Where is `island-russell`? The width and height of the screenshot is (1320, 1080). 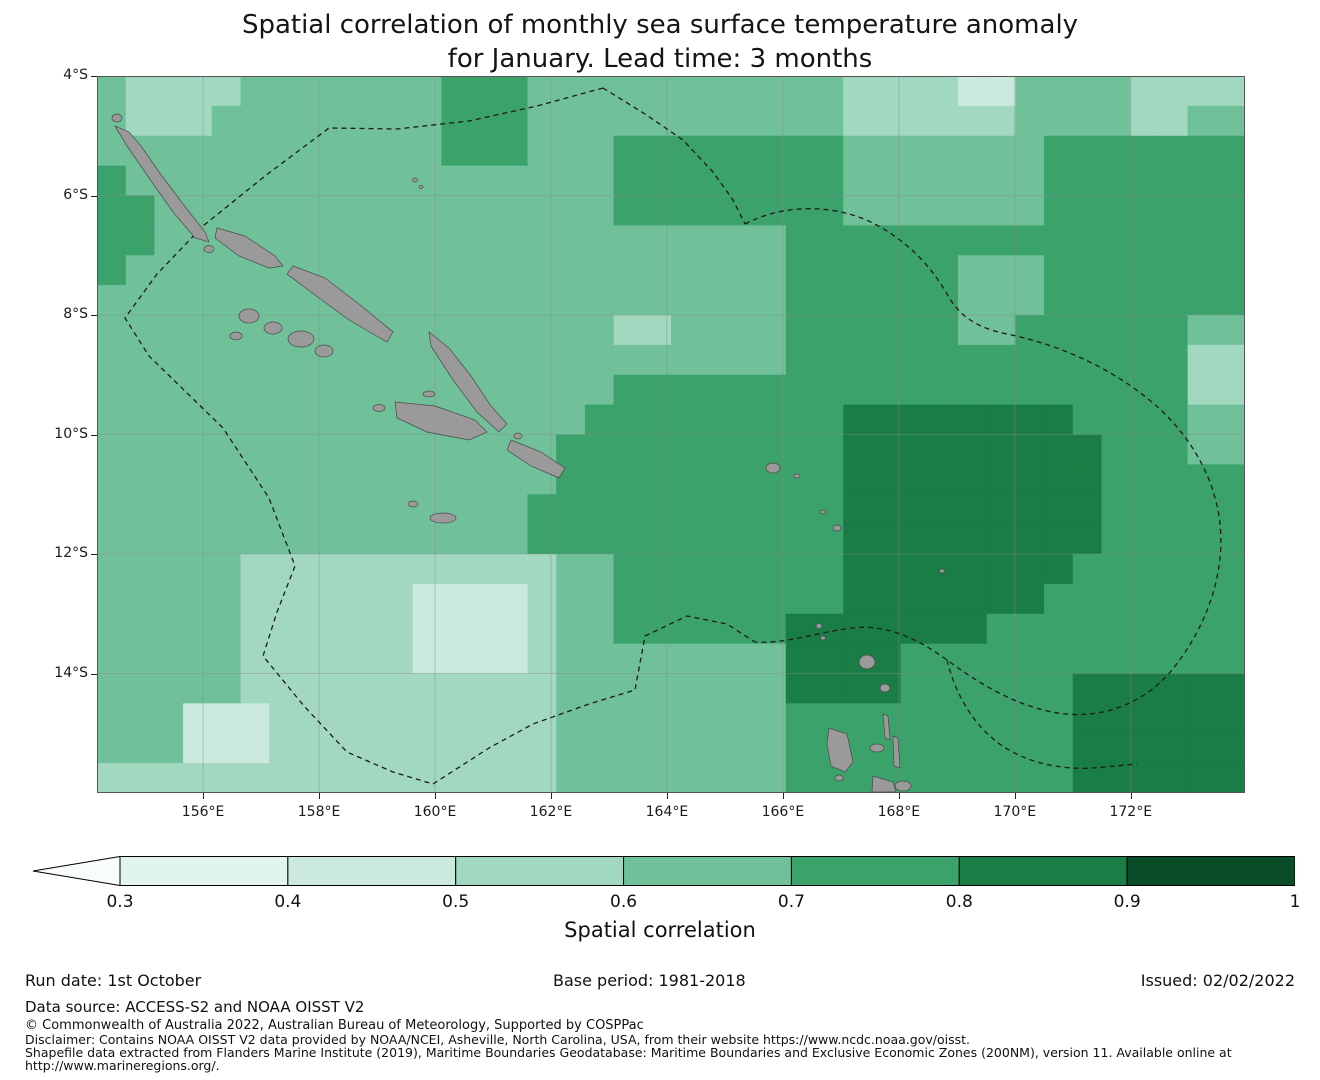
island-russell is located at coordinates (379, 408).